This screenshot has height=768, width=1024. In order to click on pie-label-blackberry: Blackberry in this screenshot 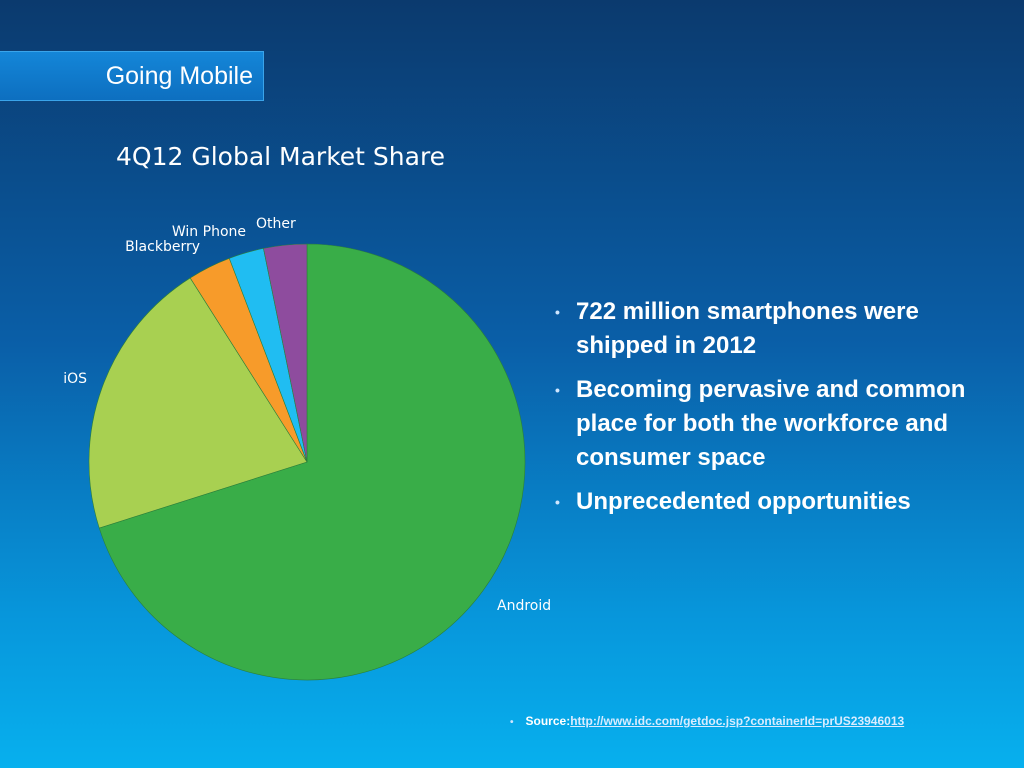, I will do `click(162, 247)`.